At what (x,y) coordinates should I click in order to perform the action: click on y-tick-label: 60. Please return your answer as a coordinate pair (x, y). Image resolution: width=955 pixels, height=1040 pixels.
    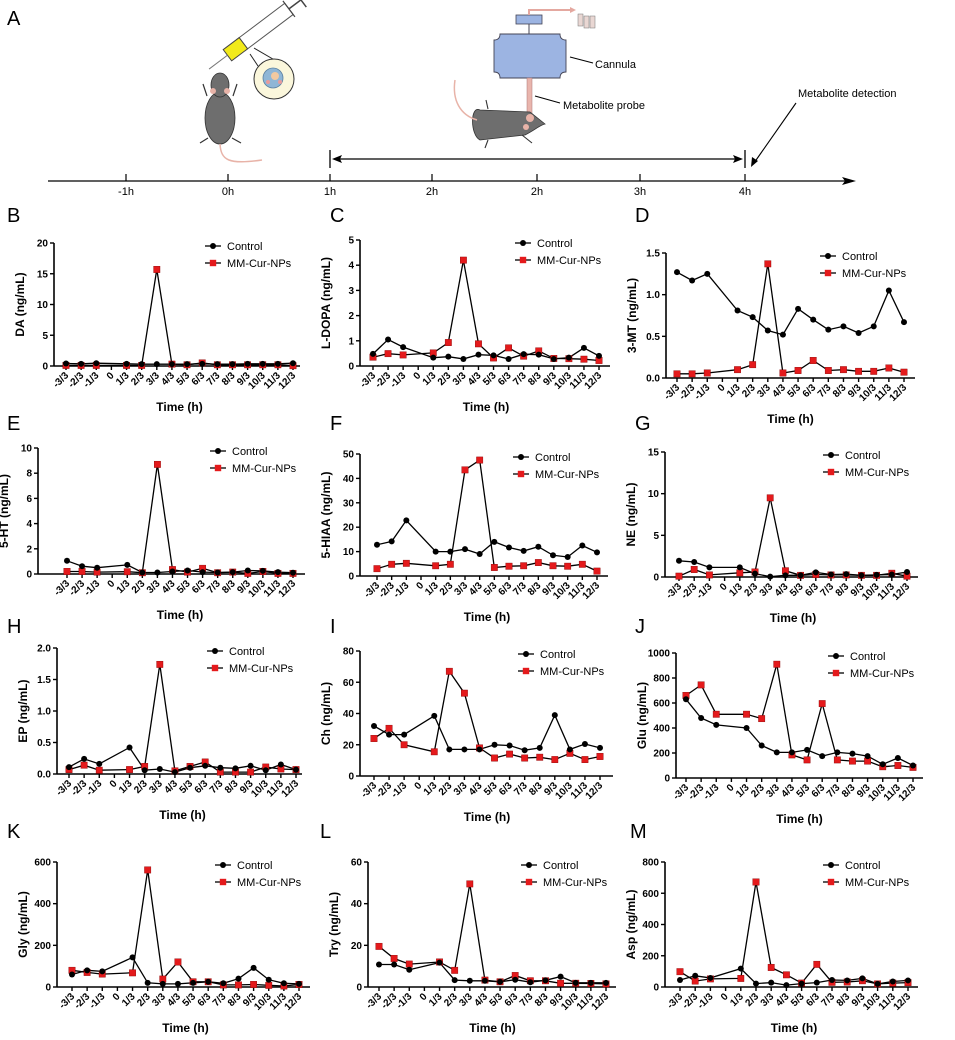
    Looking at the image, I should click on (349, 683).